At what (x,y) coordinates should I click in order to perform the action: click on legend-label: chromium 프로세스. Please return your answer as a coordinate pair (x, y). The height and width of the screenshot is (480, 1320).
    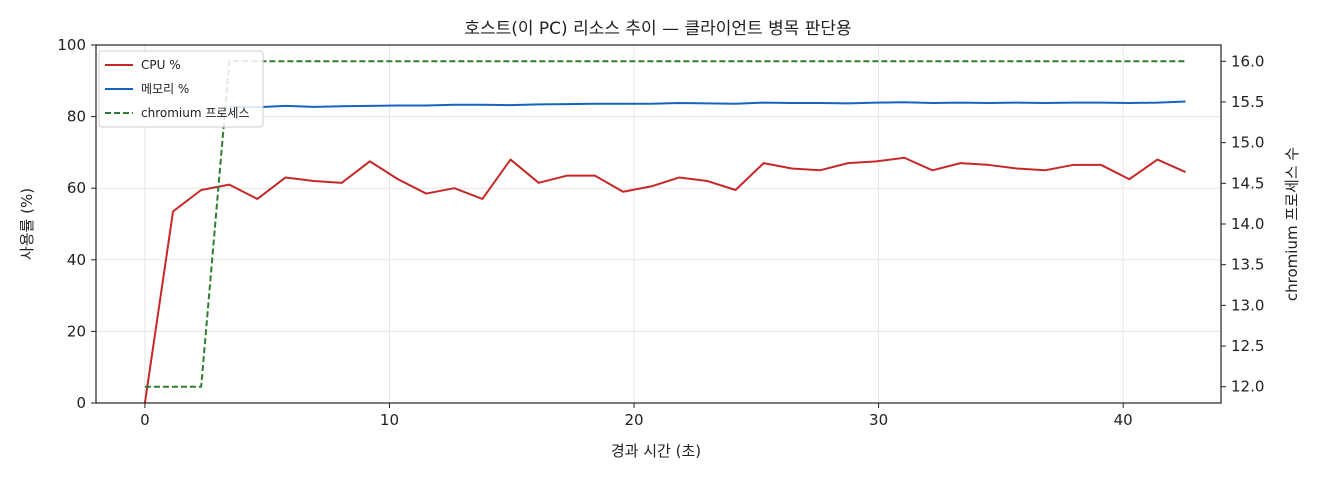
    Looking at the image, I should click on (195, 113).